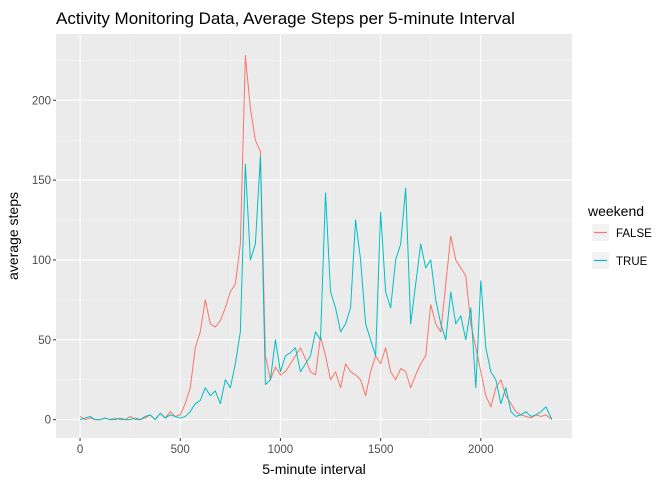 This screenshot has width=672, height=480. Describe the element at coordinates (41, 181) in the screenshot. I see `y-tick-label: 150` at that location.